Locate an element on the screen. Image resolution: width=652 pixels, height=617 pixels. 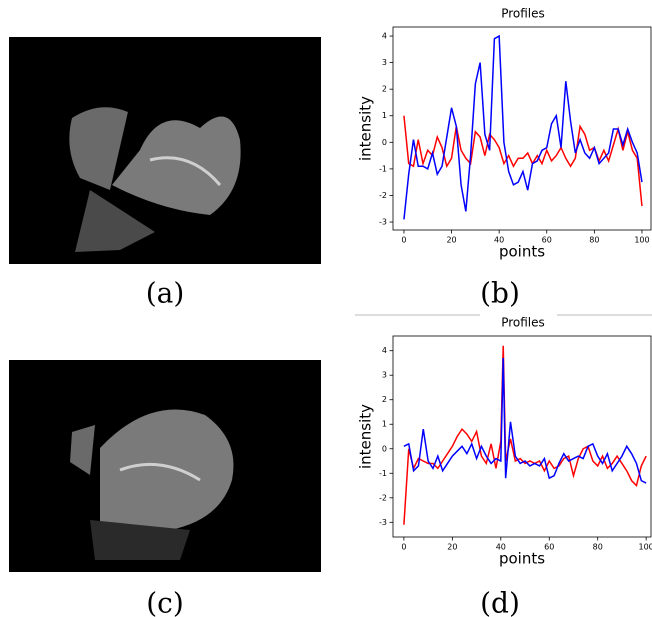
caption: (a) is located at coordinates (165, 293).